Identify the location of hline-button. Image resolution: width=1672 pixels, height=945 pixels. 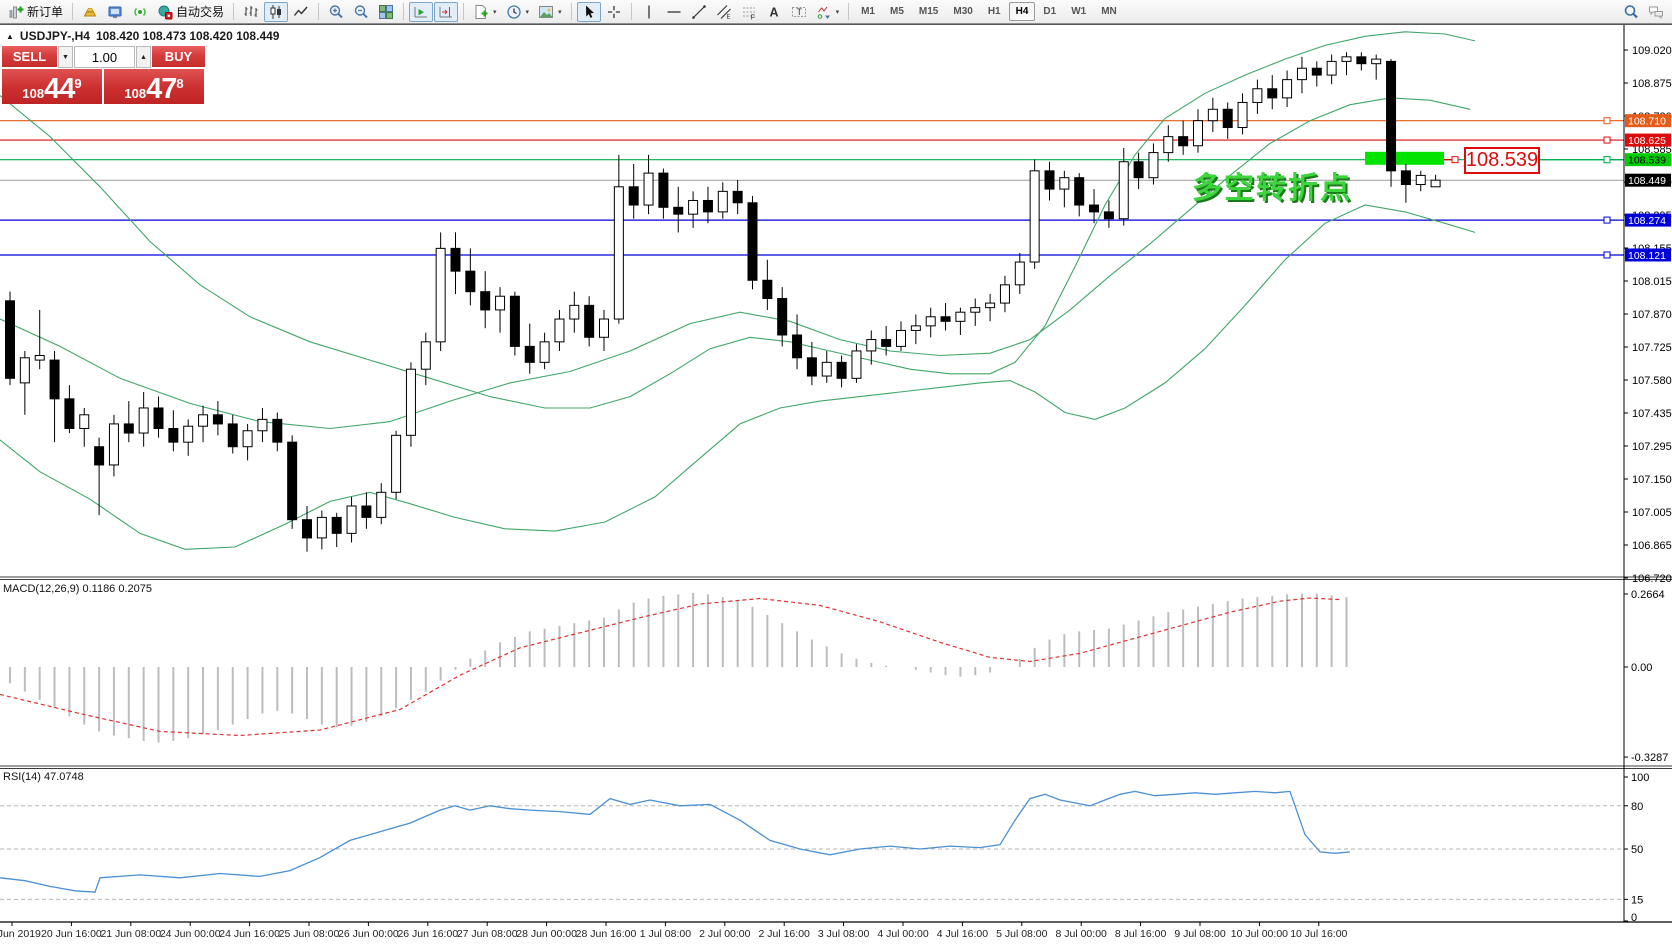
(674, 12).